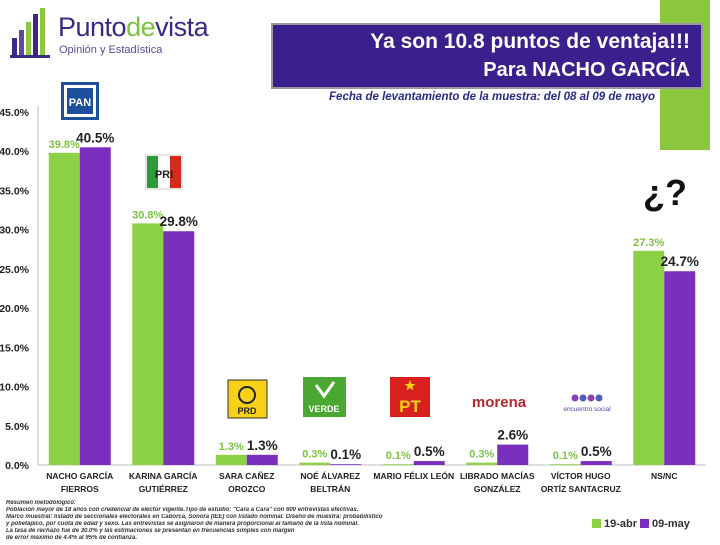 Image resolution: width=720 pixels, height=545 pixels. Describe the element at coordinates (15, 152) in the screenshot. I see `y-tick-label: 40.0%` at that location.